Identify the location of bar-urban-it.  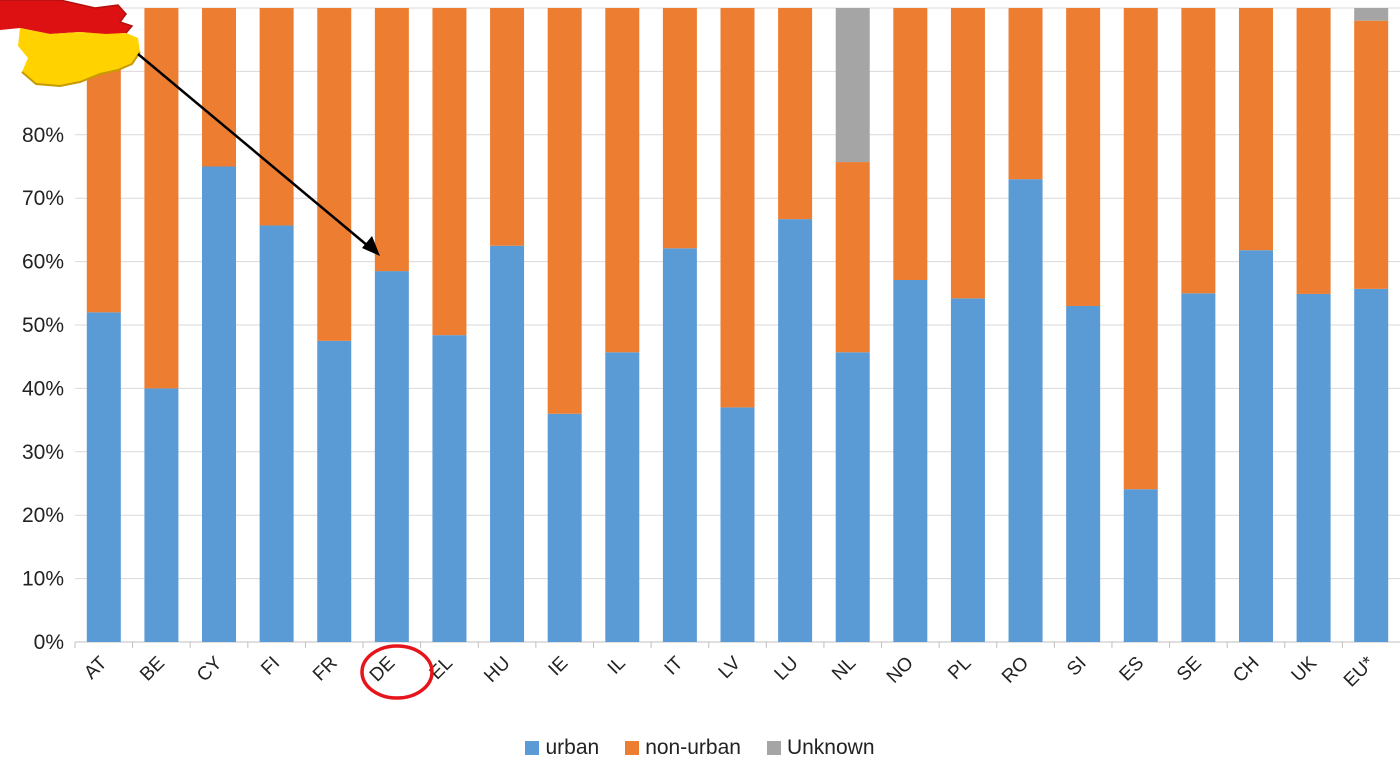
(679, 445).